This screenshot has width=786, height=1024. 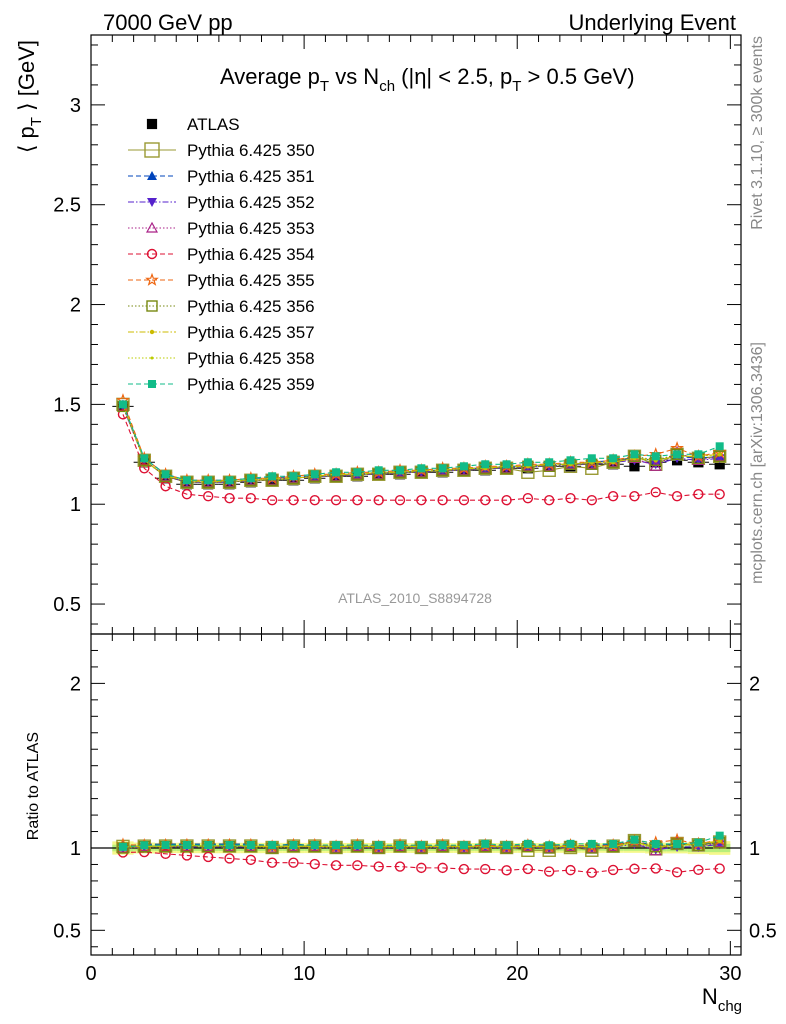 I want to click on x-tick-label: 0, so click(x=90, y=974).